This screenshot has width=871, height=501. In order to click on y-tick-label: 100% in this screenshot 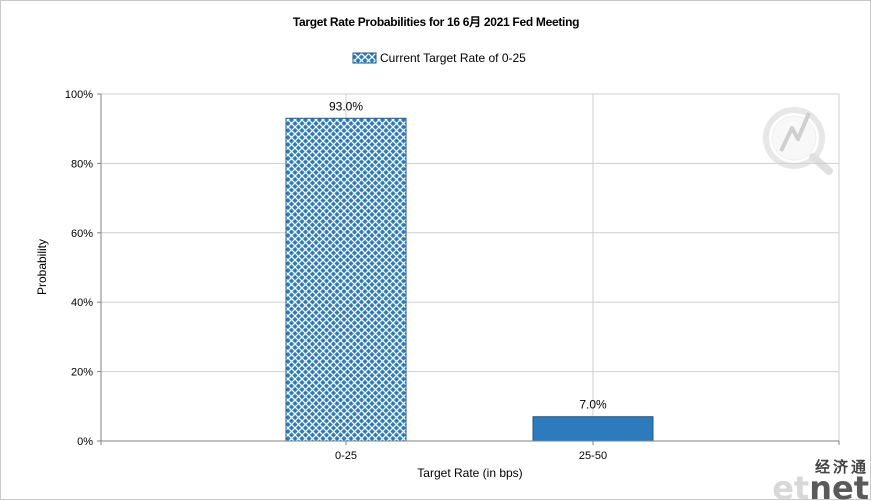, I will do `click(79, 95)`.